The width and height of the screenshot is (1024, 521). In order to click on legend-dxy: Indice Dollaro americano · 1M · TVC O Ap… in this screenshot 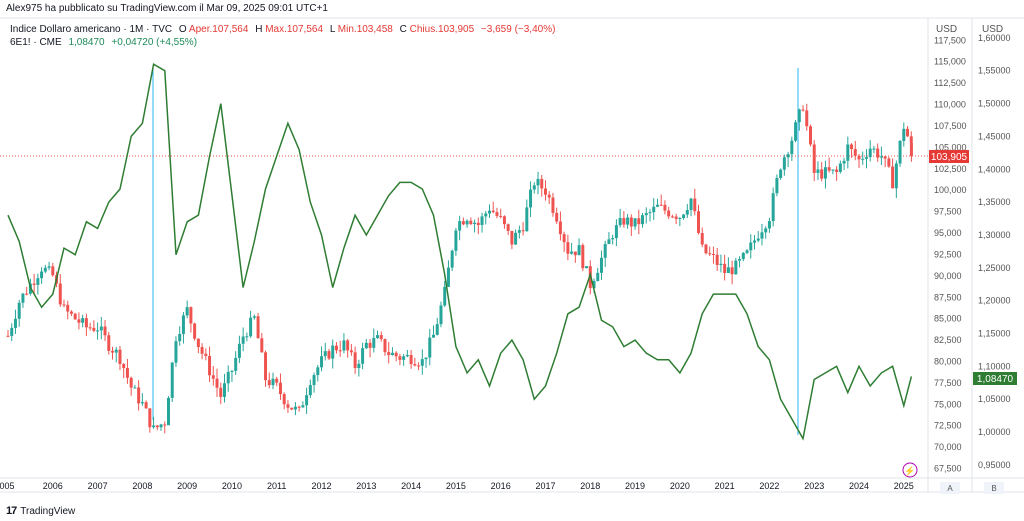, I will do `click(282, 29)`.